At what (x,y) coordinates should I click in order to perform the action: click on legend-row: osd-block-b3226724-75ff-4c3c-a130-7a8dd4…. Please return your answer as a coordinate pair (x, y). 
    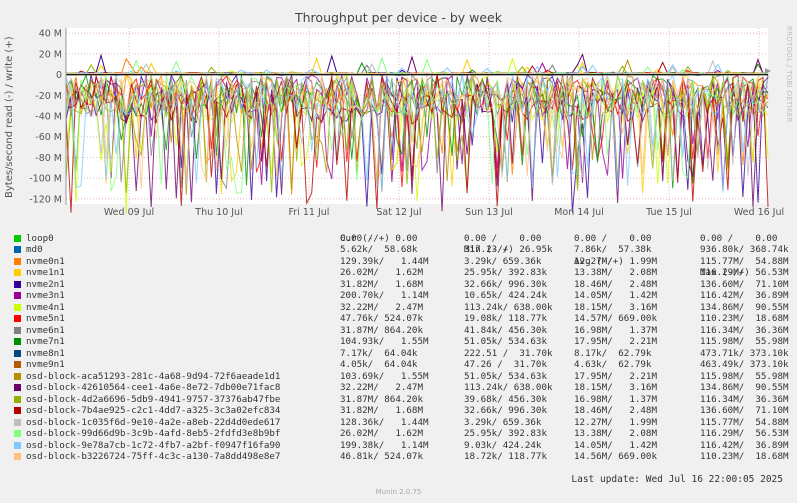
    Looking at the image, I should click on (401, 457).